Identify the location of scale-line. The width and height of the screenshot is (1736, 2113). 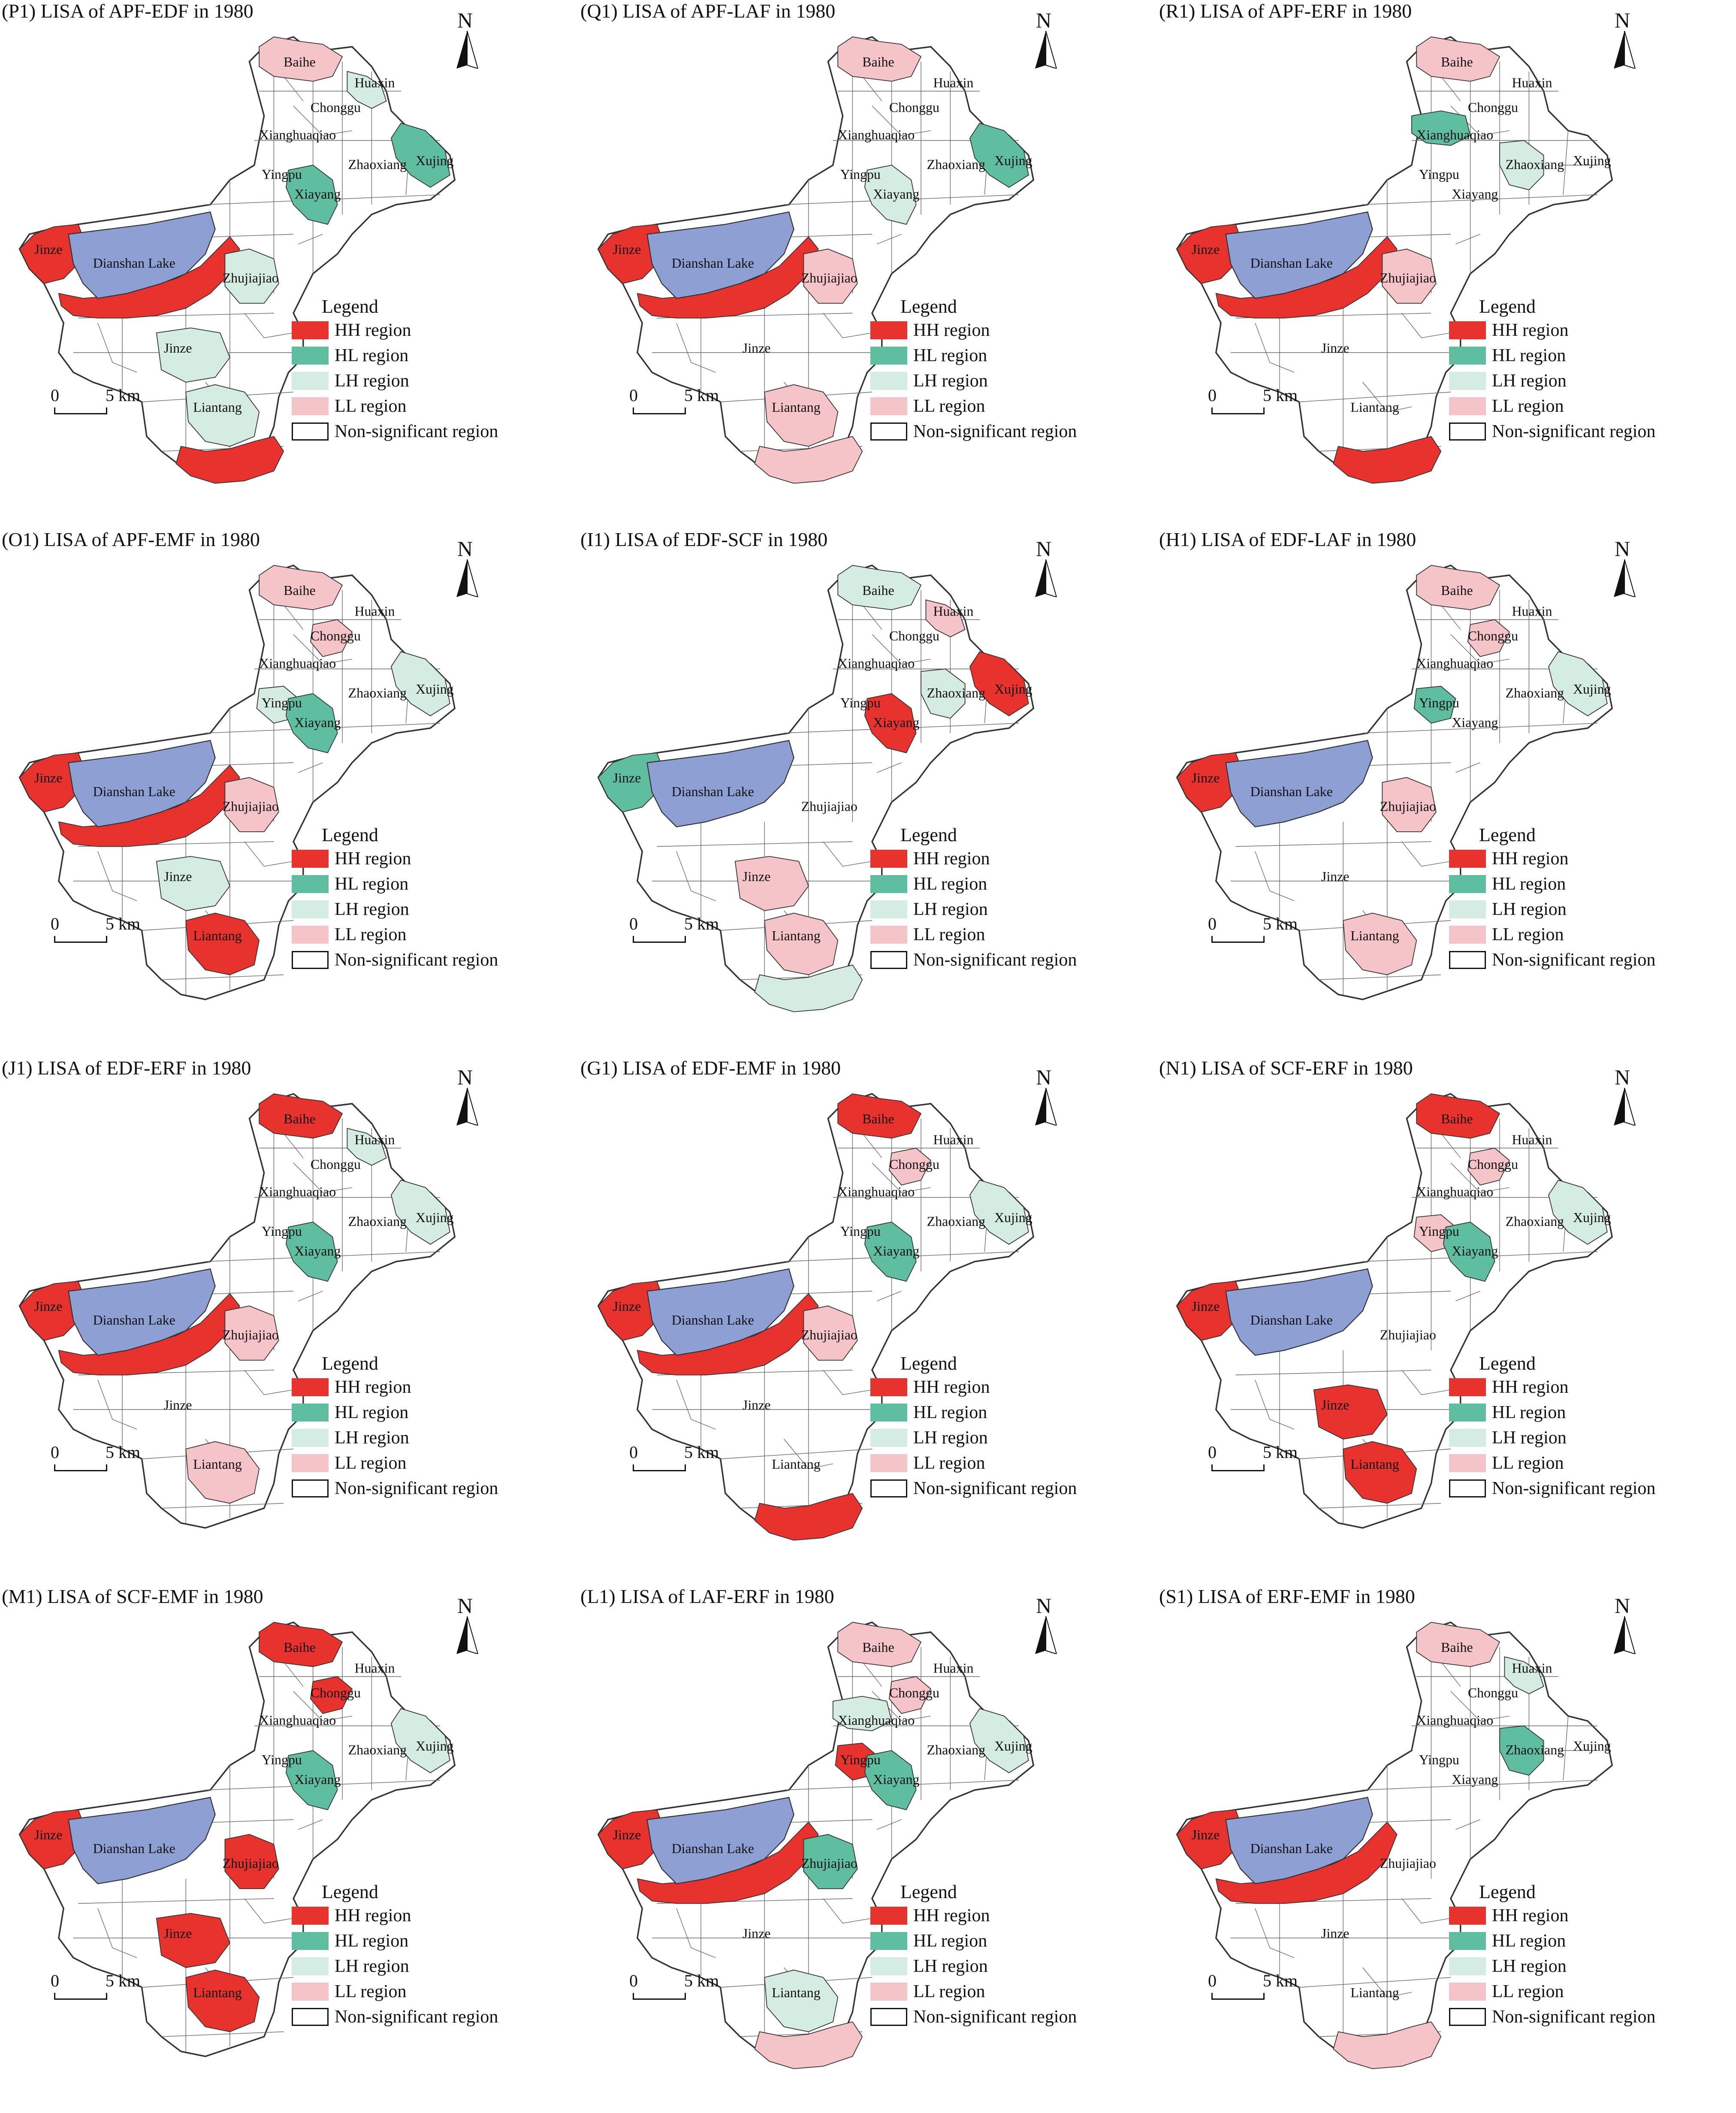
(80, 939).